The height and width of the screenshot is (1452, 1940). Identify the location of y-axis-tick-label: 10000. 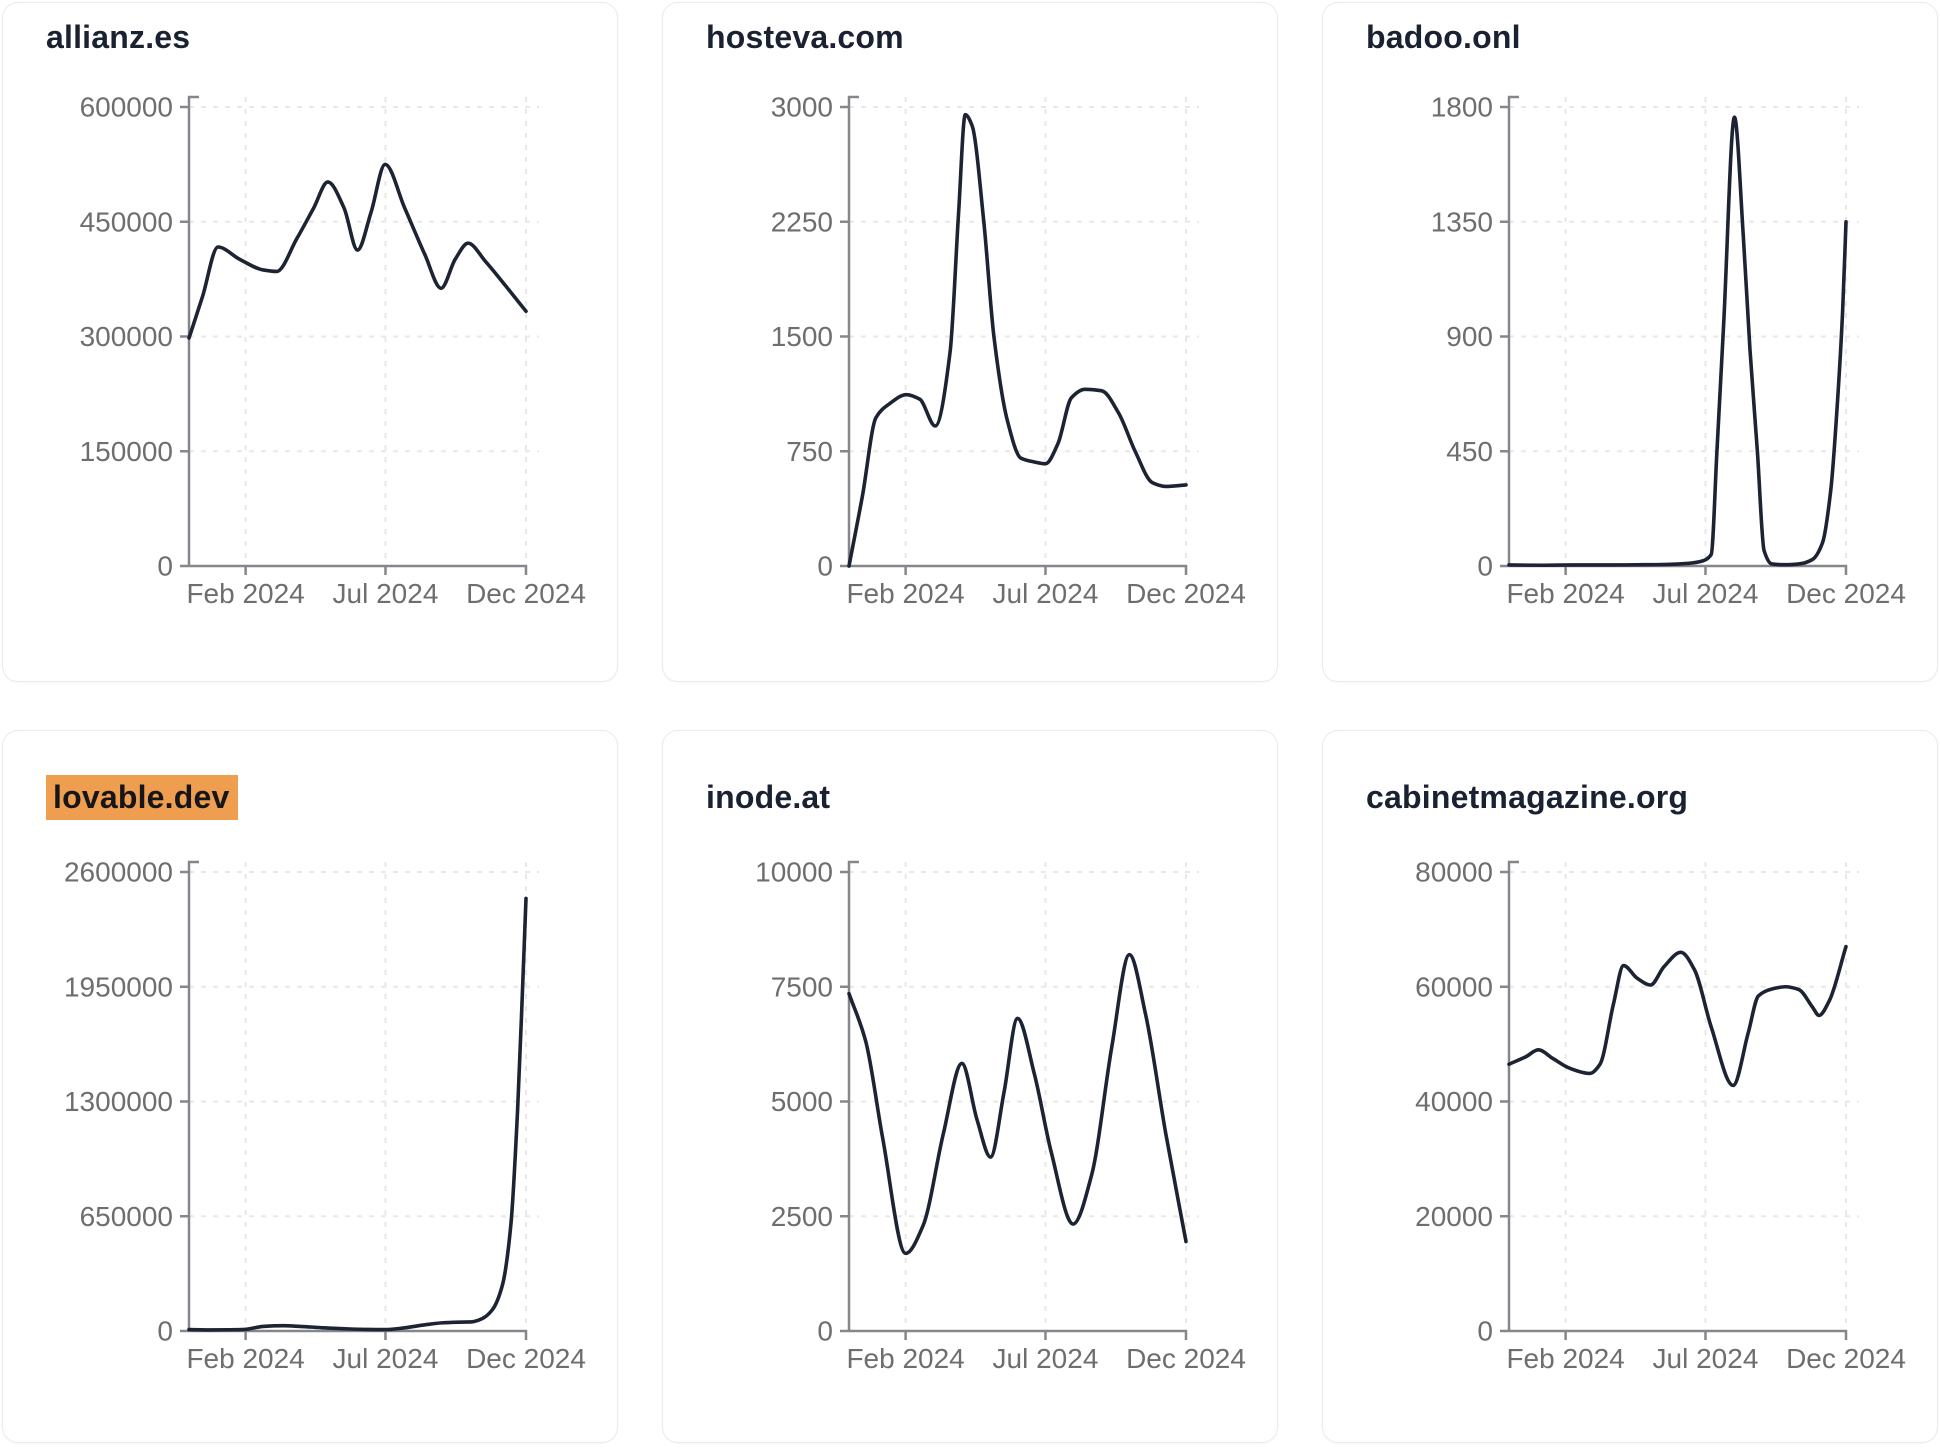
(794, 872).